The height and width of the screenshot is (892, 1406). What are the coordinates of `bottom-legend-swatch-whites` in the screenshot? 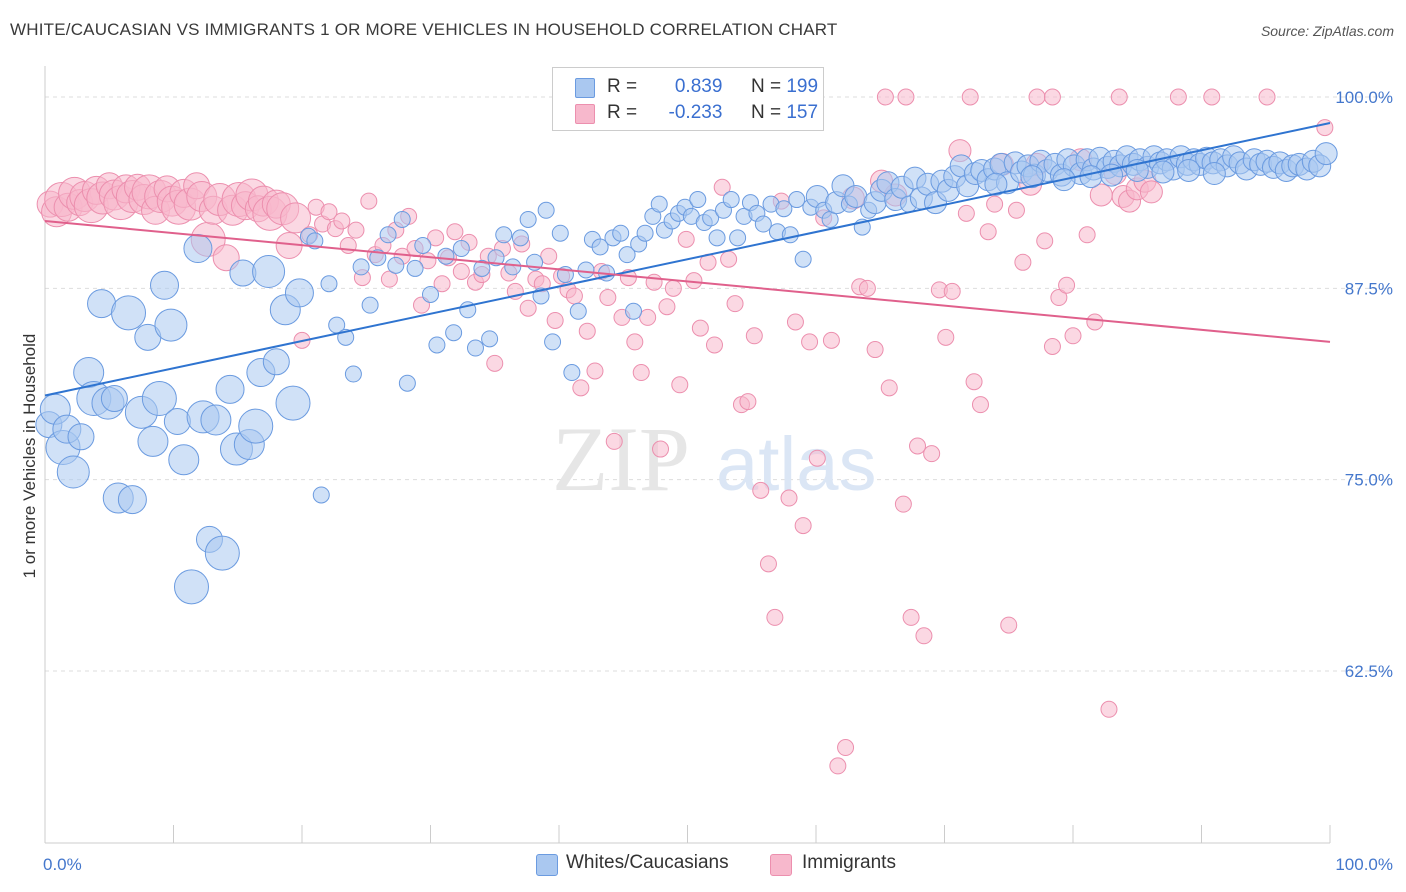 It's located at (547, 865).